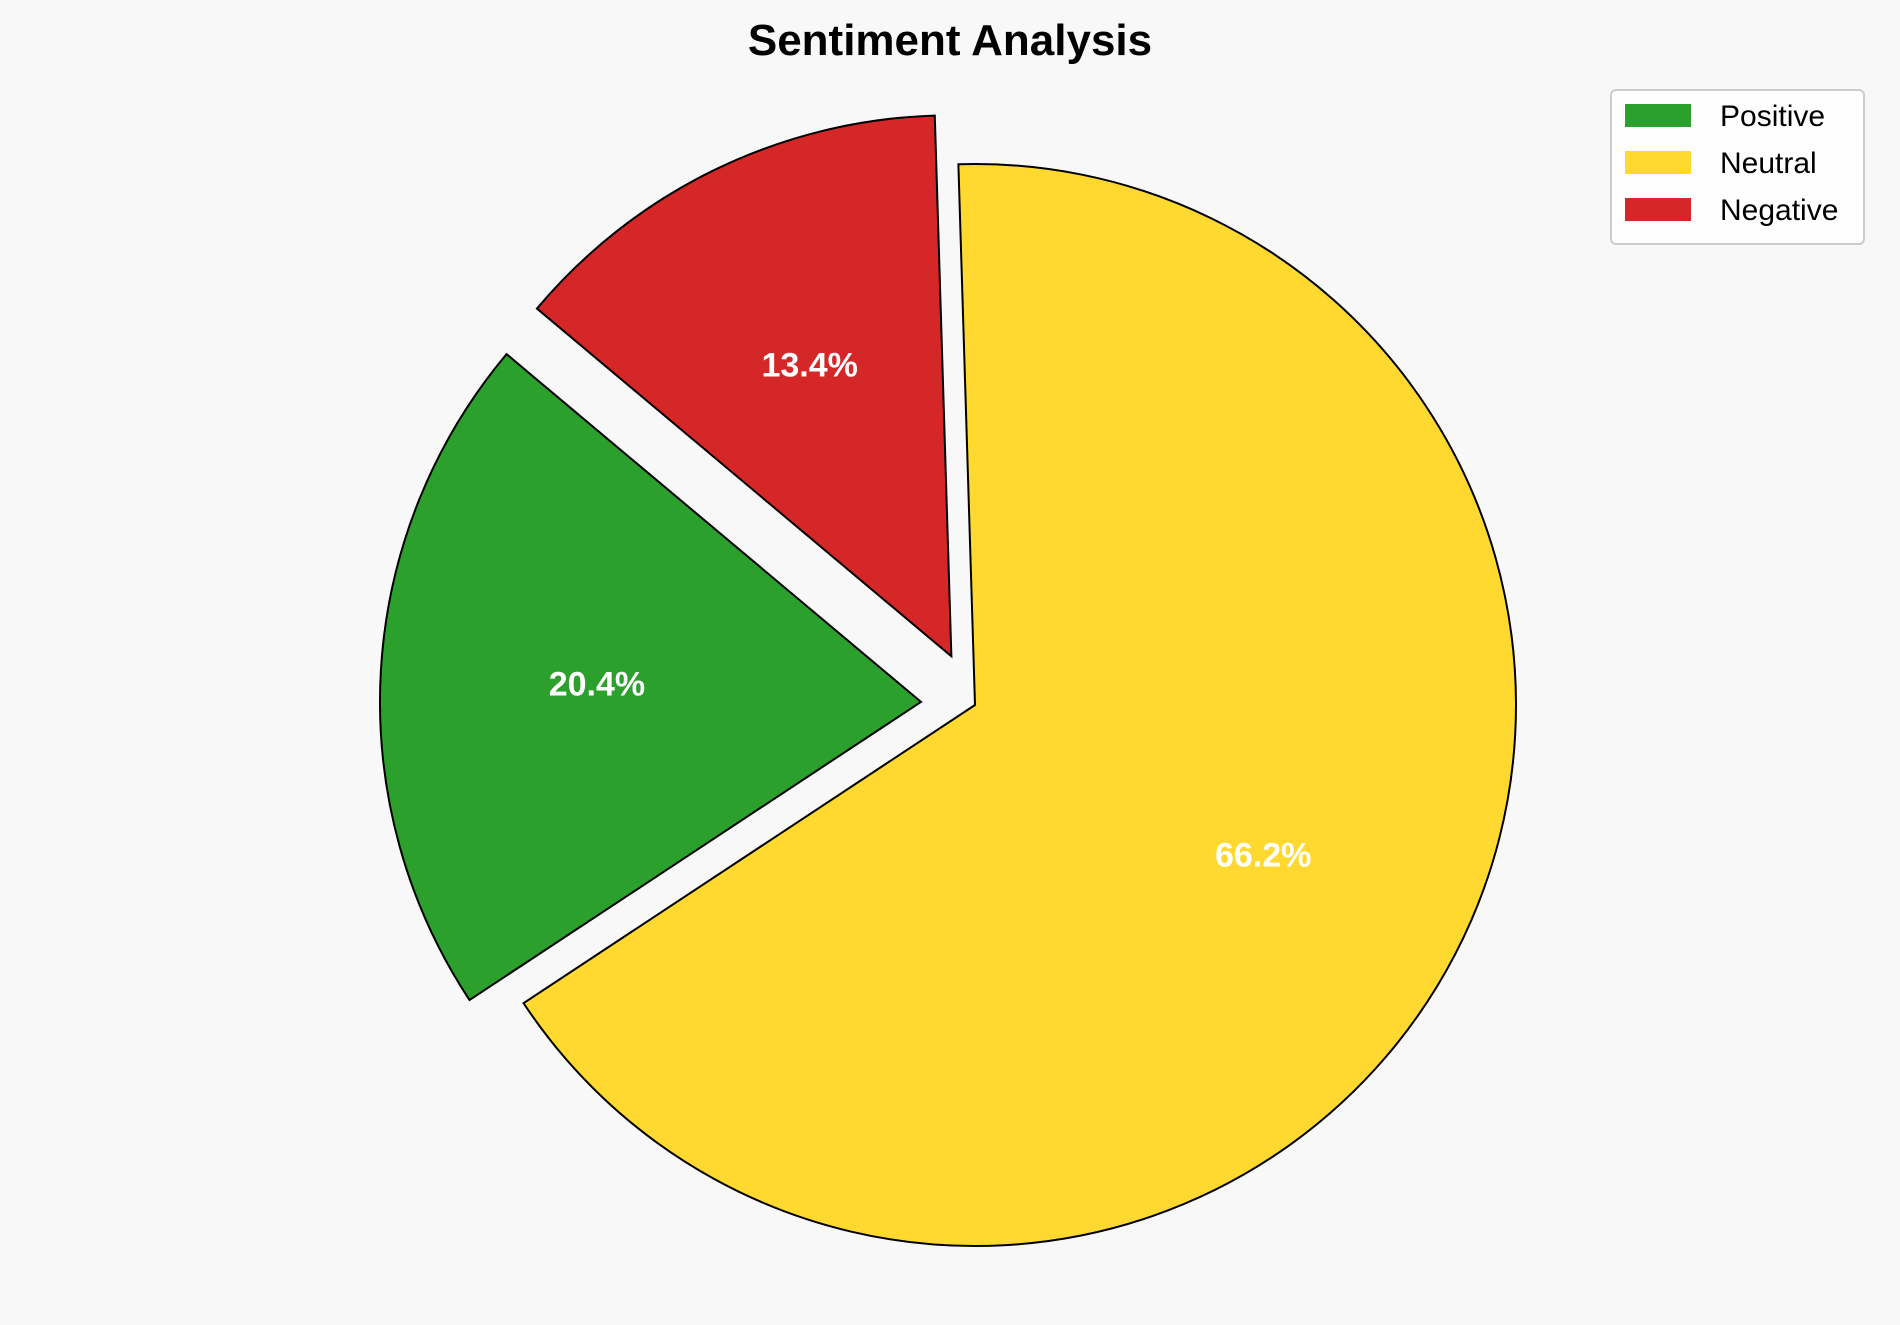 This screenshot has height=1325, width=1900. I want to click on legend-label-neutral: Neutral, so click(1768, 163).